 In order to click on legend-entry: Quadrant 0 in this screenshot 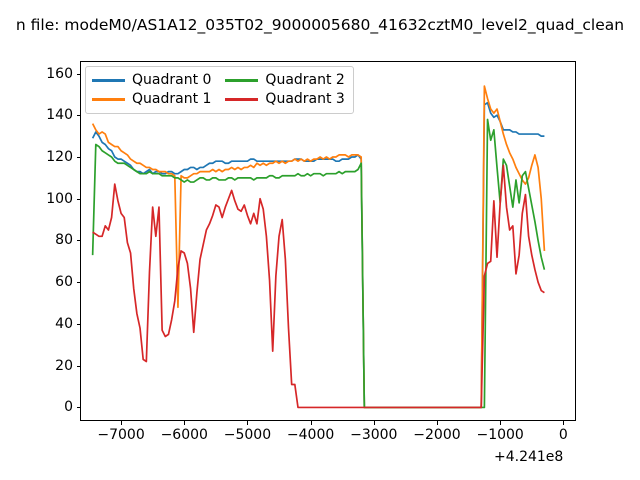, I will do `click(151, 80)`.